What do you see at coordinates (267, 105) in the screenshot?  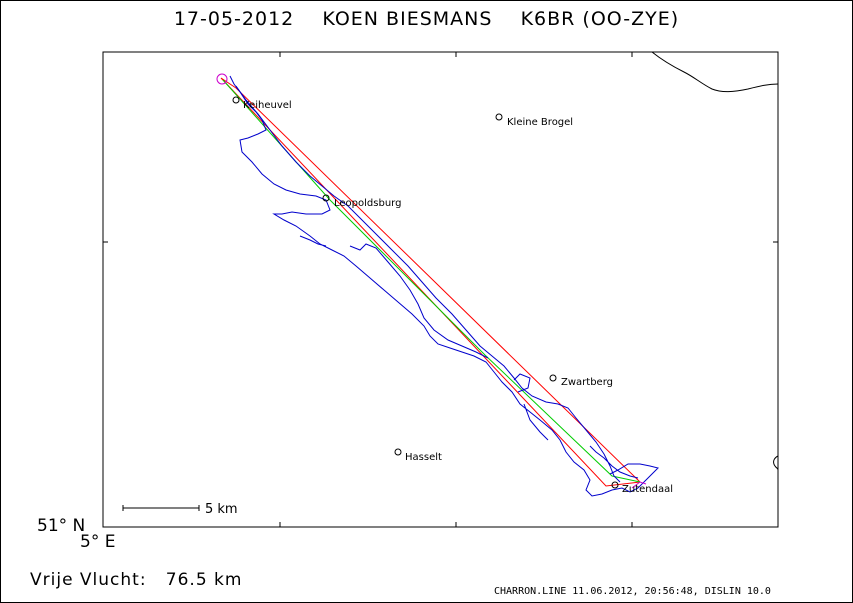 I see `place-label: Keiheuvel` at bounding box center [267, 105].